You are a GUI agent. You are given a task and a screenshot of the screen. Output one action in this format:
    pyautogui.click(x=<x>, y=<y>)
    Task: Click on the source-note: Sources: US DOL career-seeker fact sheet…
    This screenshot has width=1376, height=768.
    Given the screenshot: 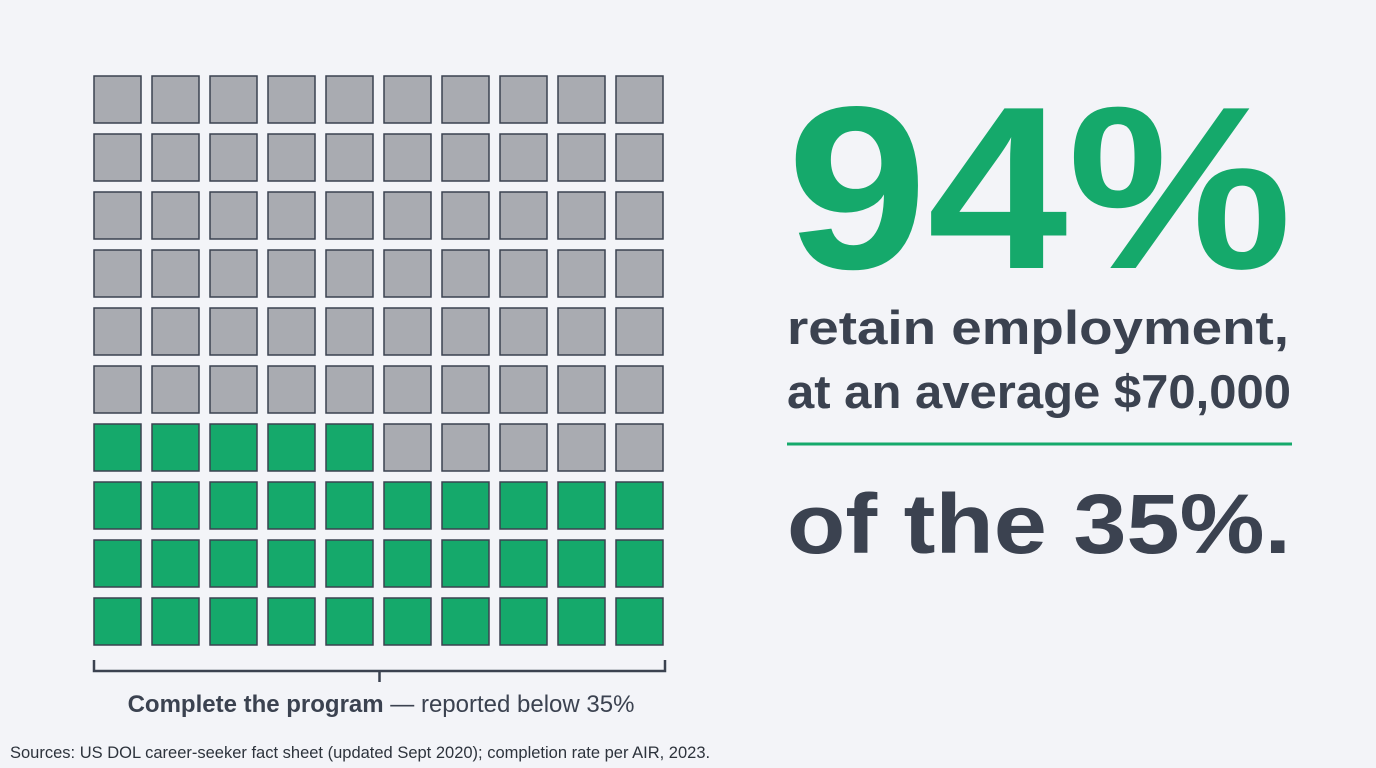 What is the action you would take?
    pyautogui.click(x=360, y=753)
    